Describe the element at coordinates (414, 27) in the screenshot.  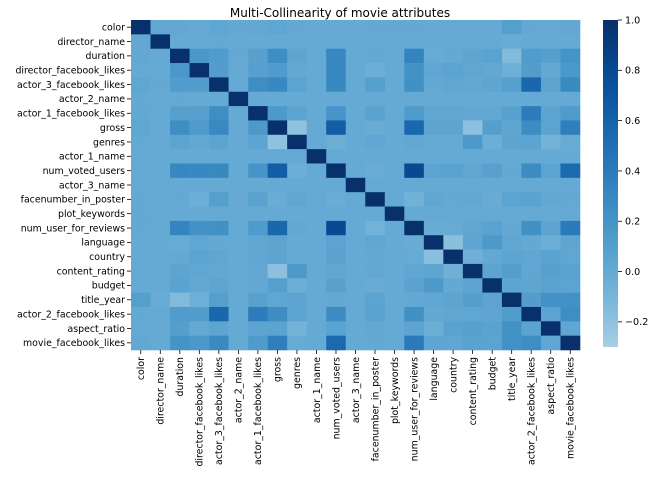
I see `heatmap-cell-color-num_user_for_reviews` at that location.